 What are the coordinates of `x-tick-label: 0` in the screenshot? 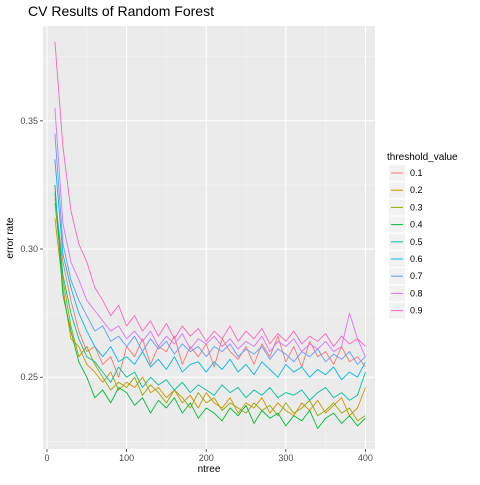 It's located at (46, 458).